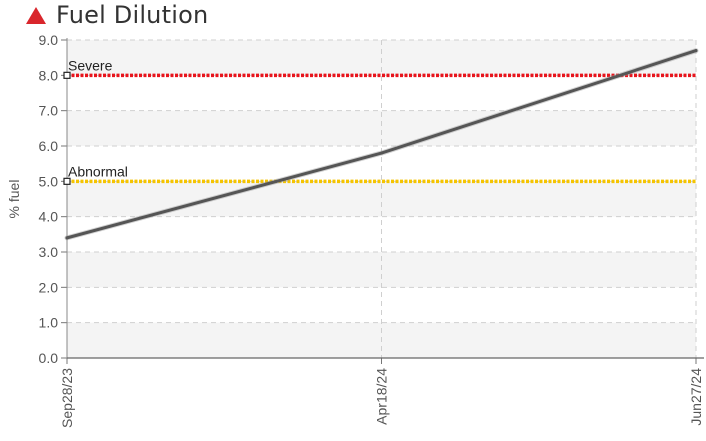 This screenshot has width=706, height=441. I want to click on threshold-label: Abnormal, so click(98, 171).